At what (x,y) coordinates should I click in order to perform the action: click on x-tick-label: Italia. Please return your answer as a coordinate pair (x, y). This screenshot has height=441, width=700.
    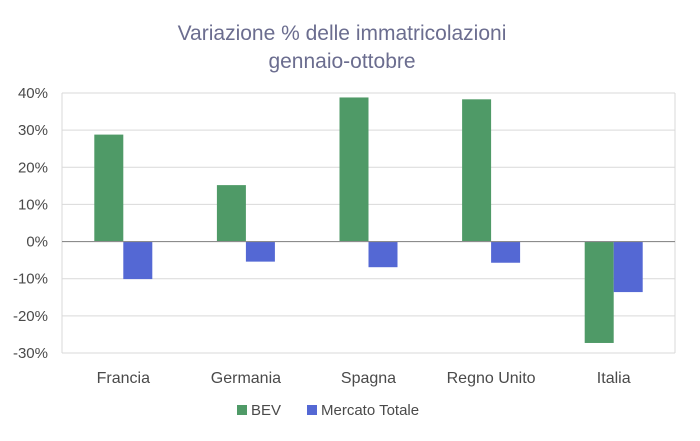
    Looking at the image, I should click on (614, 378).